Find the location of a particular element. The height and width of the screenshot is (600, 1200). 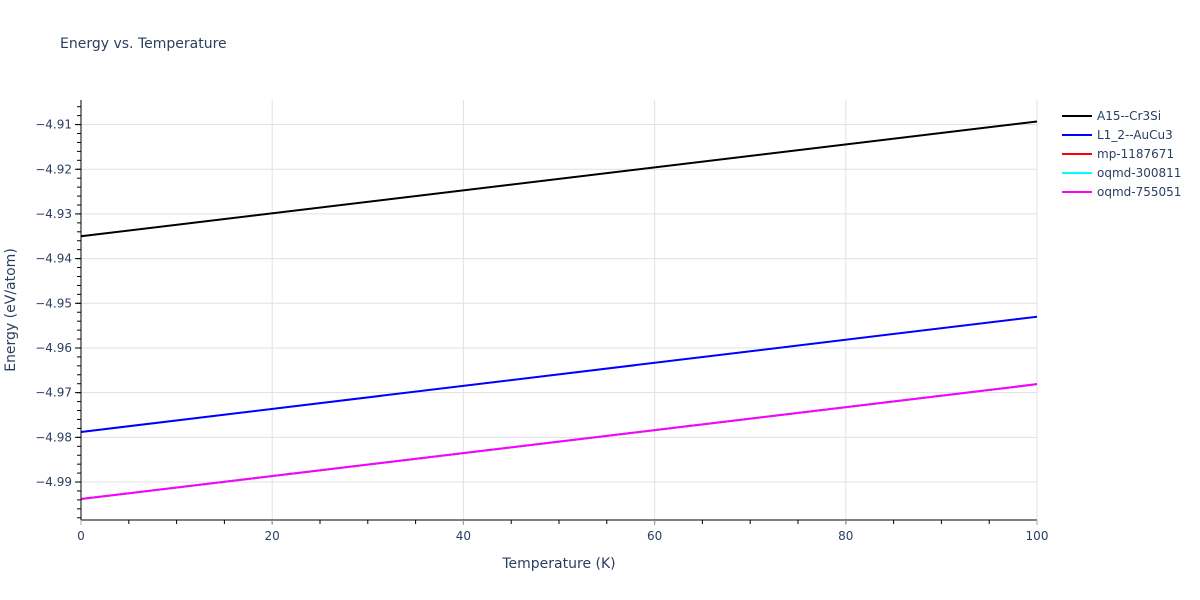

legend-label: L1_2--AuCu3 is located at coordinates (1135, 134).